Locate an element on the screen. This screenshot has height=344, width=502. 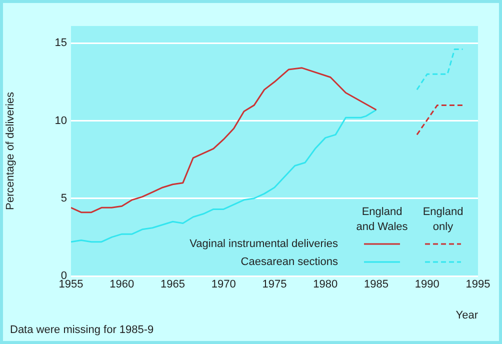
y-axis-title: Percentage of deliveries is located at coordinates (10, 150).